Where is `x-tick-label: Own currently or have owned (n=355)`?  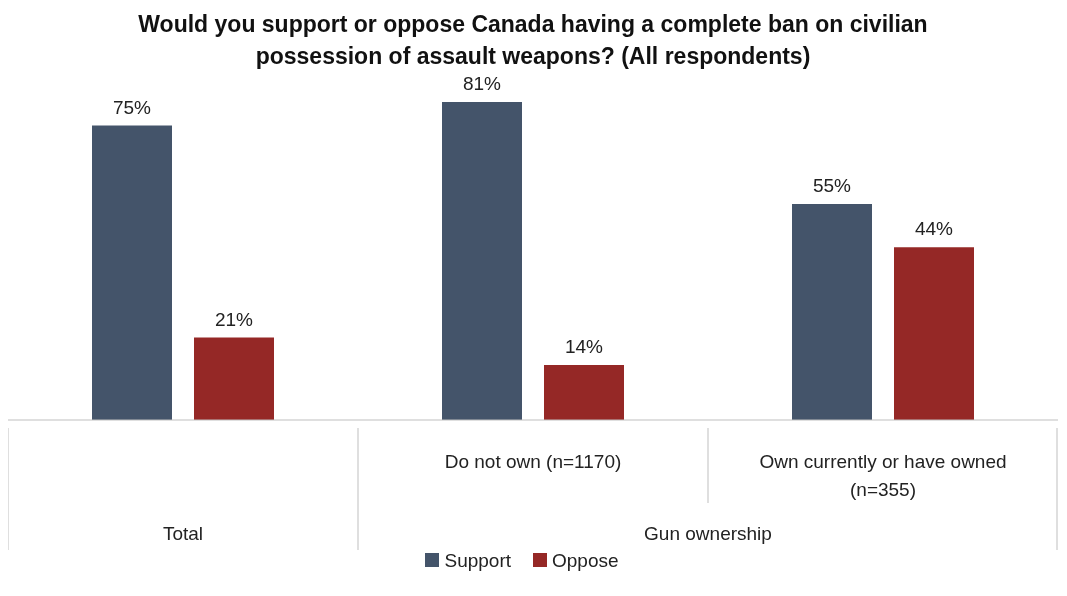
x-tick-label: Own currently or have owned (n=355) is located at coordinates (883, 475).